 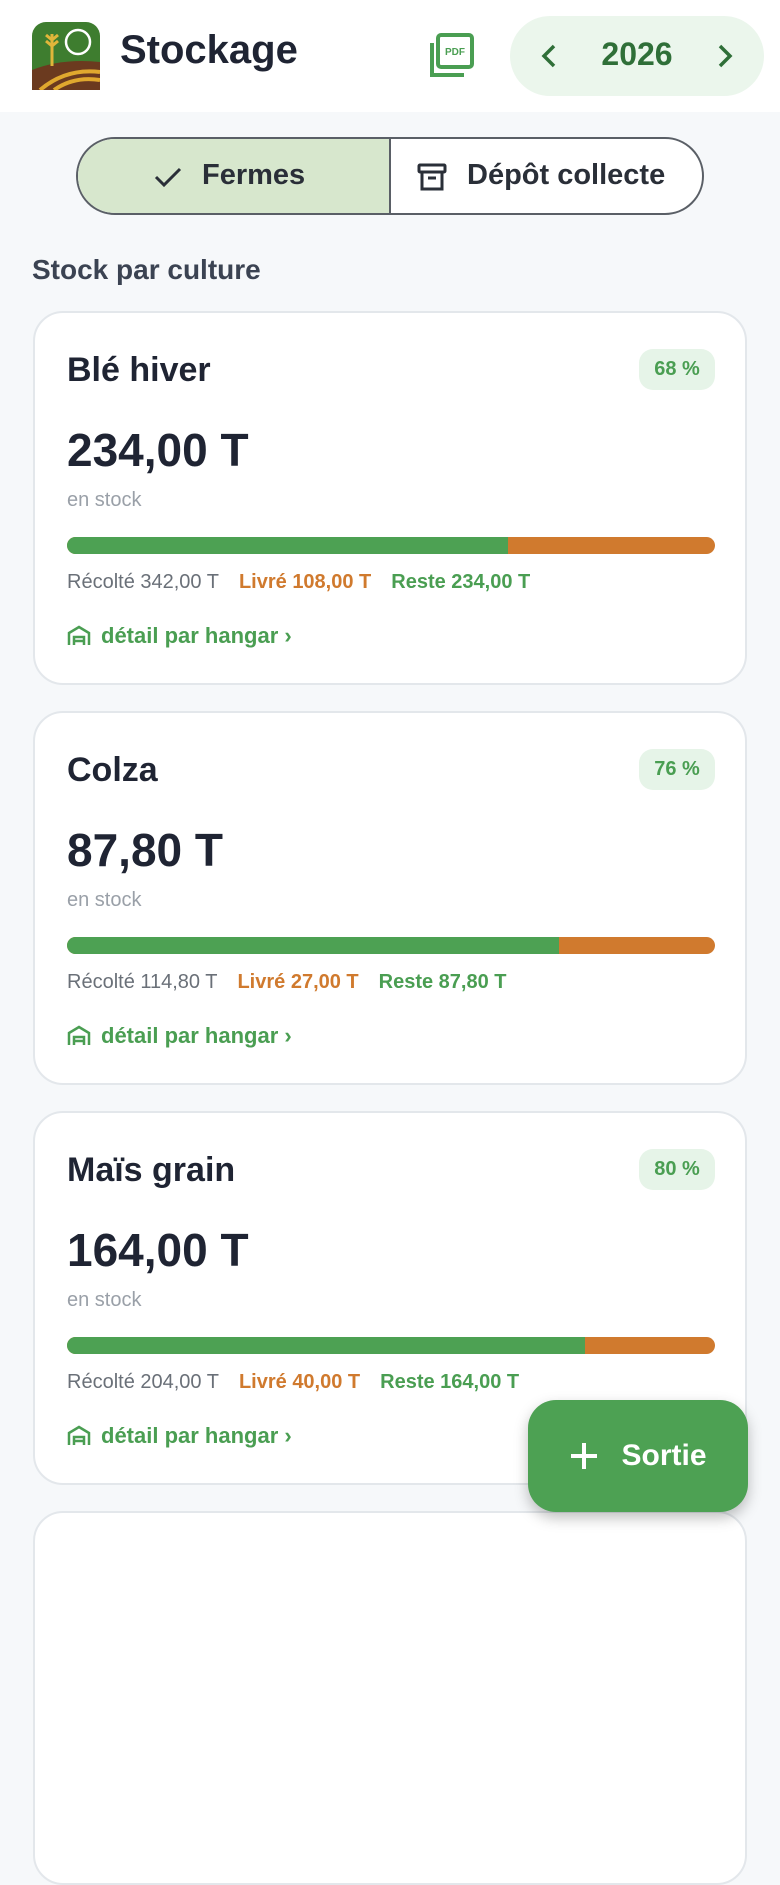 I want to click on tab-depot: Dépôt collecte, so click(x=547, y=176).